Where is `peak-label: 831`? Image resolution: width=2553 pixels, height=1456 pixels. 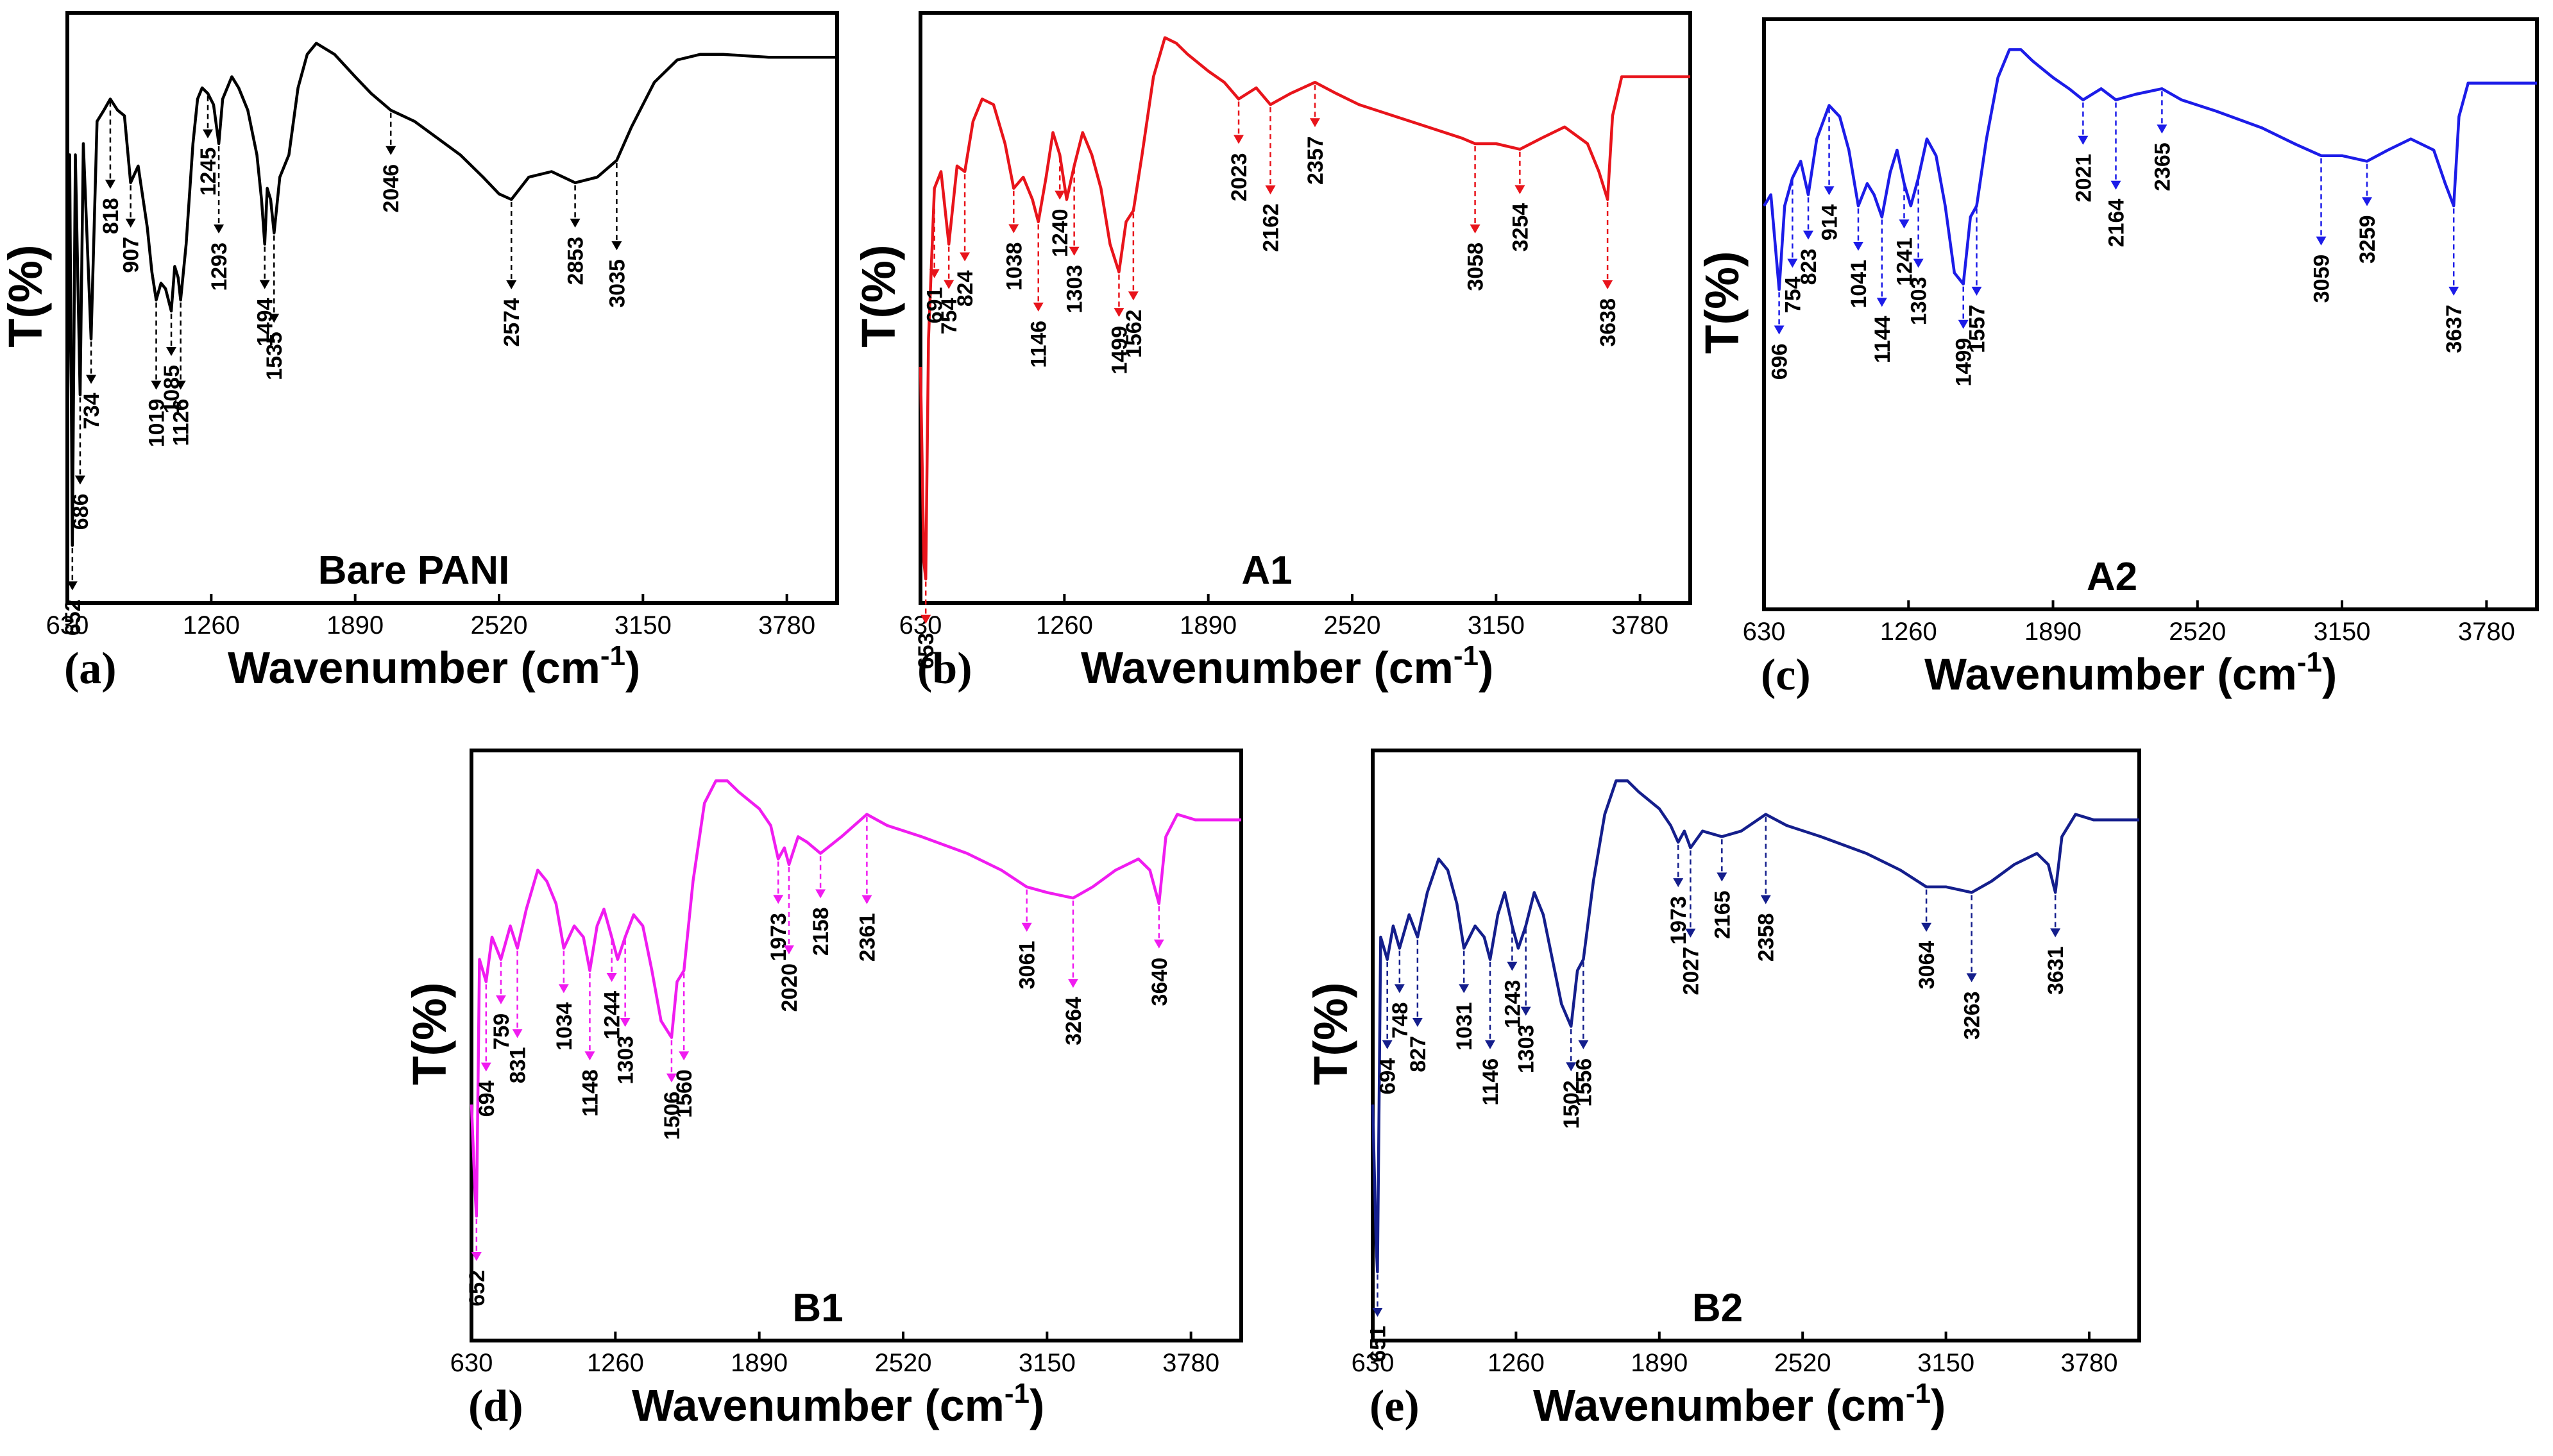 peak-label: 831 is located at coordinates (518, 1065).